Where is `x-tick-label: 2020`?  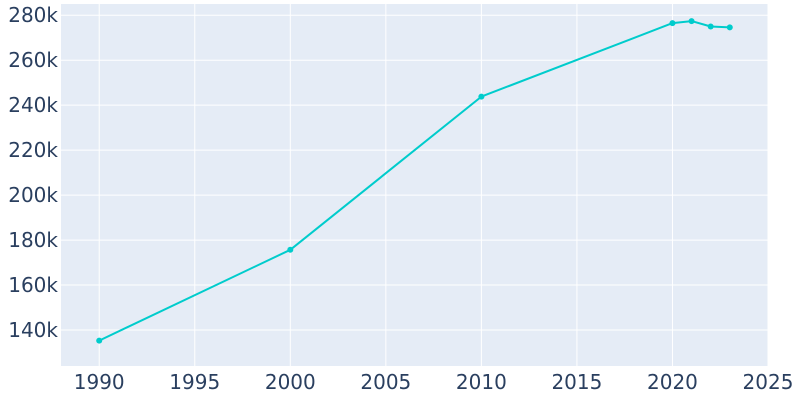
x-tick-label: 2020 is located at coordinates (672, 382).